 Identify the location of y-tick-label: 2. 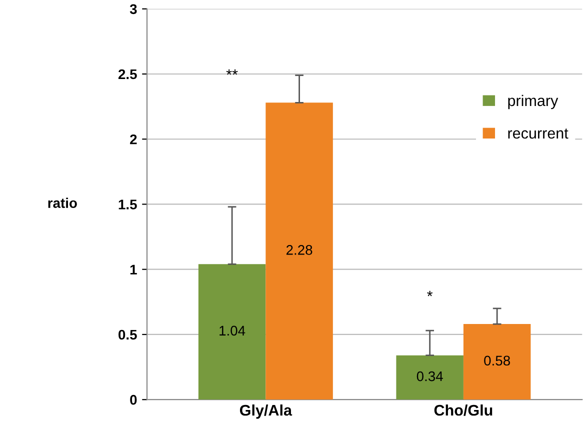
(133, 139).